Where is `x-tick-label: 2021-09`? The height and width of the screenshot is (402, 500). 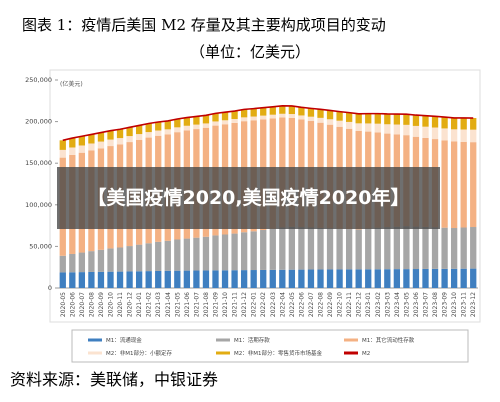
x-tick-label: 2021-09 is located at coordinates (216, 304).